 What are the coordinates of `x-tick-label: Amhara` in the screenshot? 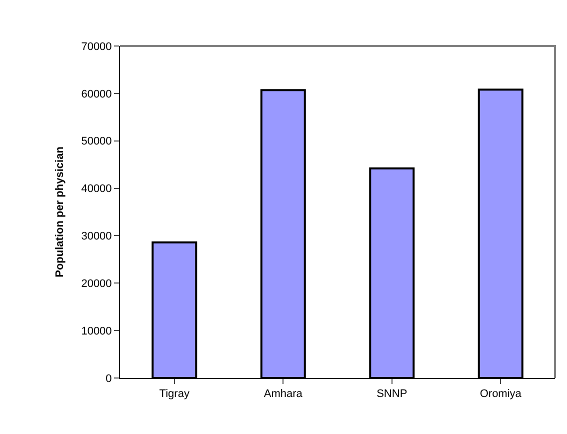 It's located at (284, 394).